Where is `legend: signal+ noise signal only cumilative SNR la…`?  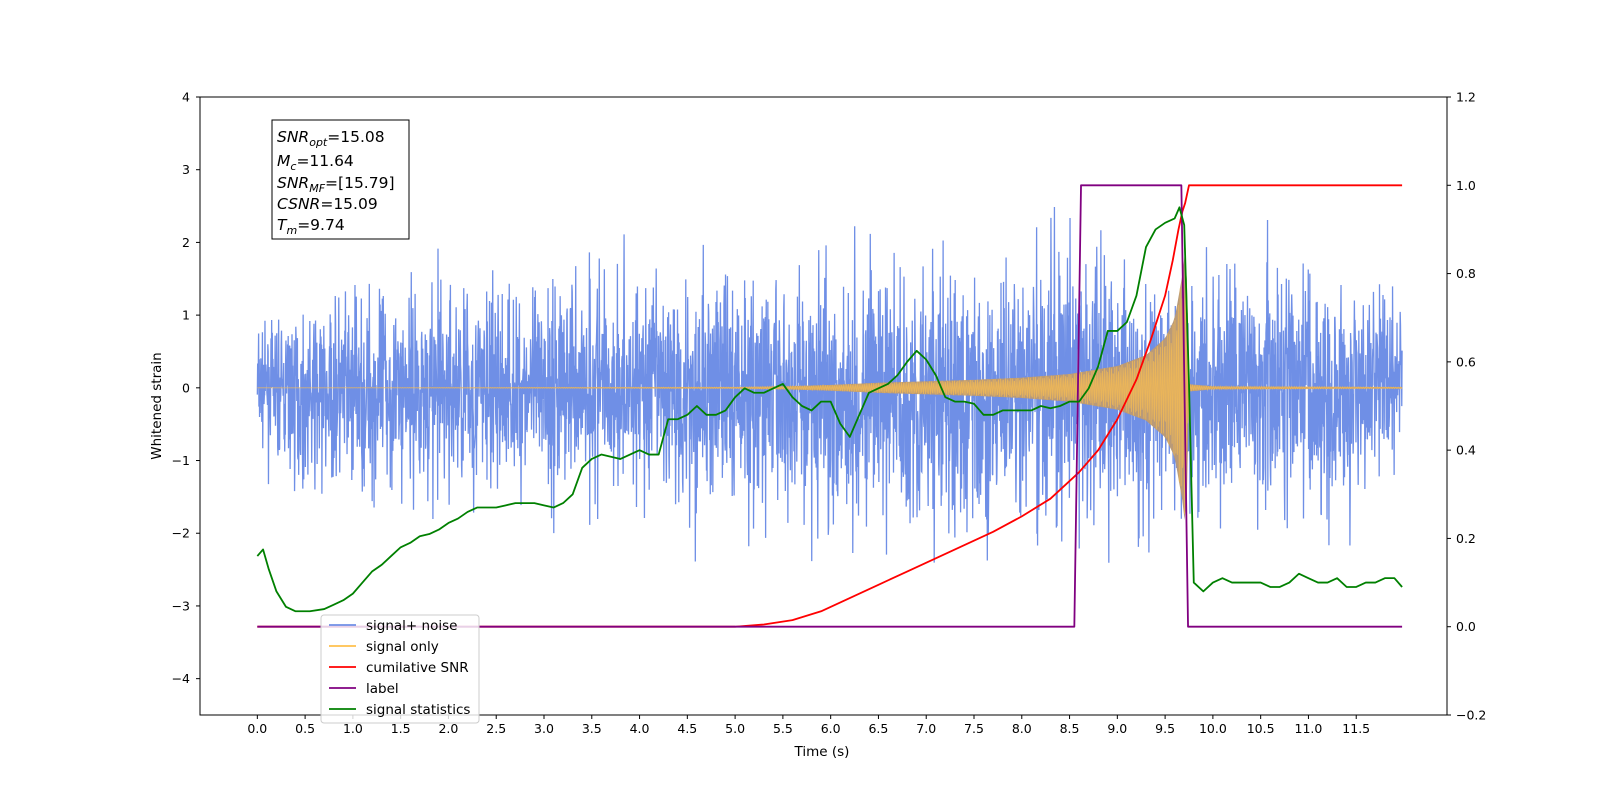 legend: signal+ noise signal only cumilative SNR la… is located at coordinates (400, 669).